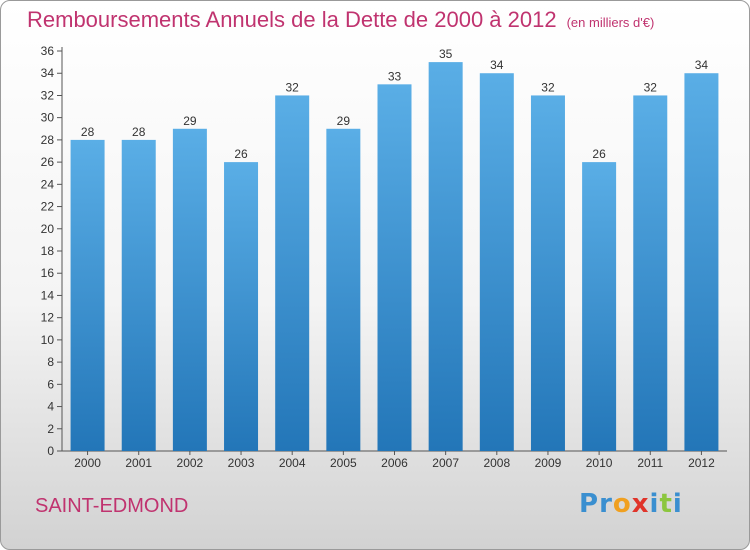 Image resolution: width=750 pixels, height=550 pixels. I want to click on y-tick-label: 10, so click(48, 340).